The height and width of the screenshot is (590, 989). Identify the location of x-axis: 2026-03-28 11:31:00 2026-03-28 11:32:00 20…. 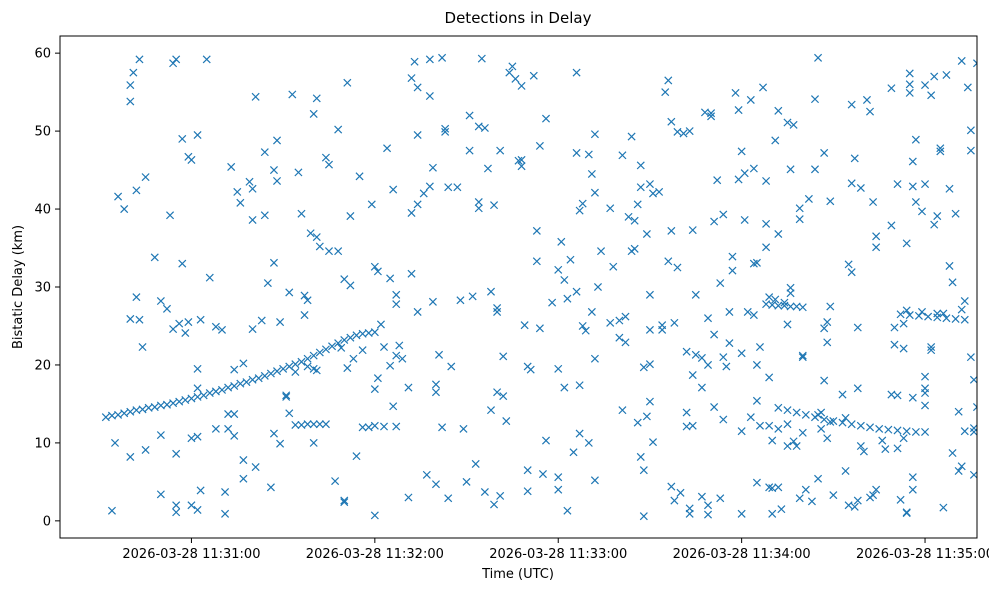
(555, 550).